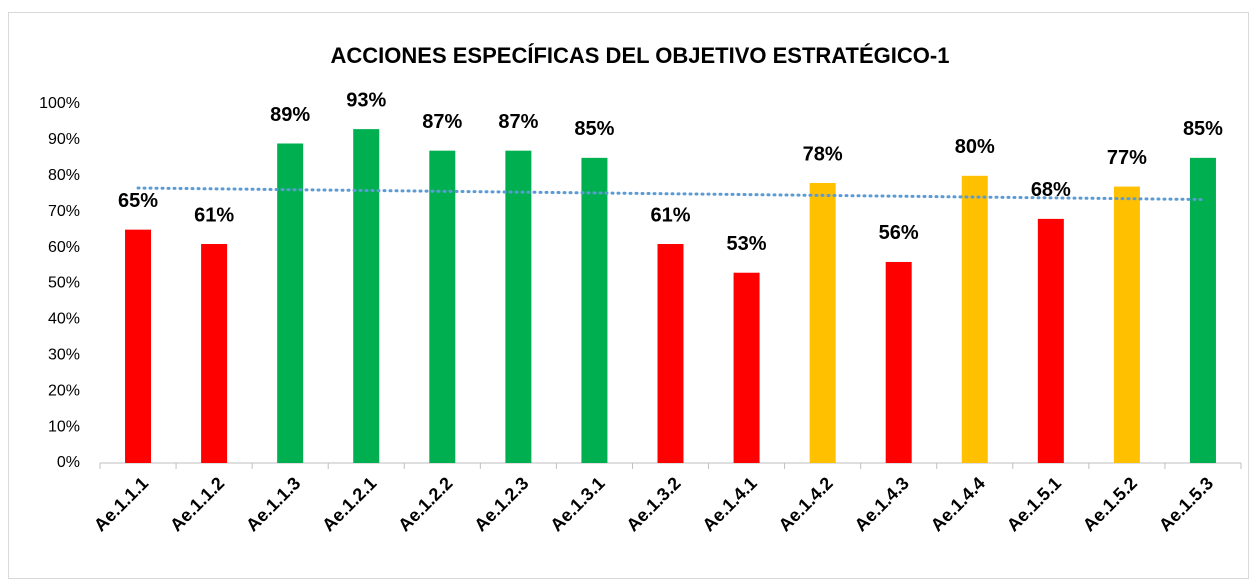 The image size is (1257, 581). I want to click on y-tick-label: 70%, so click(64, 211).